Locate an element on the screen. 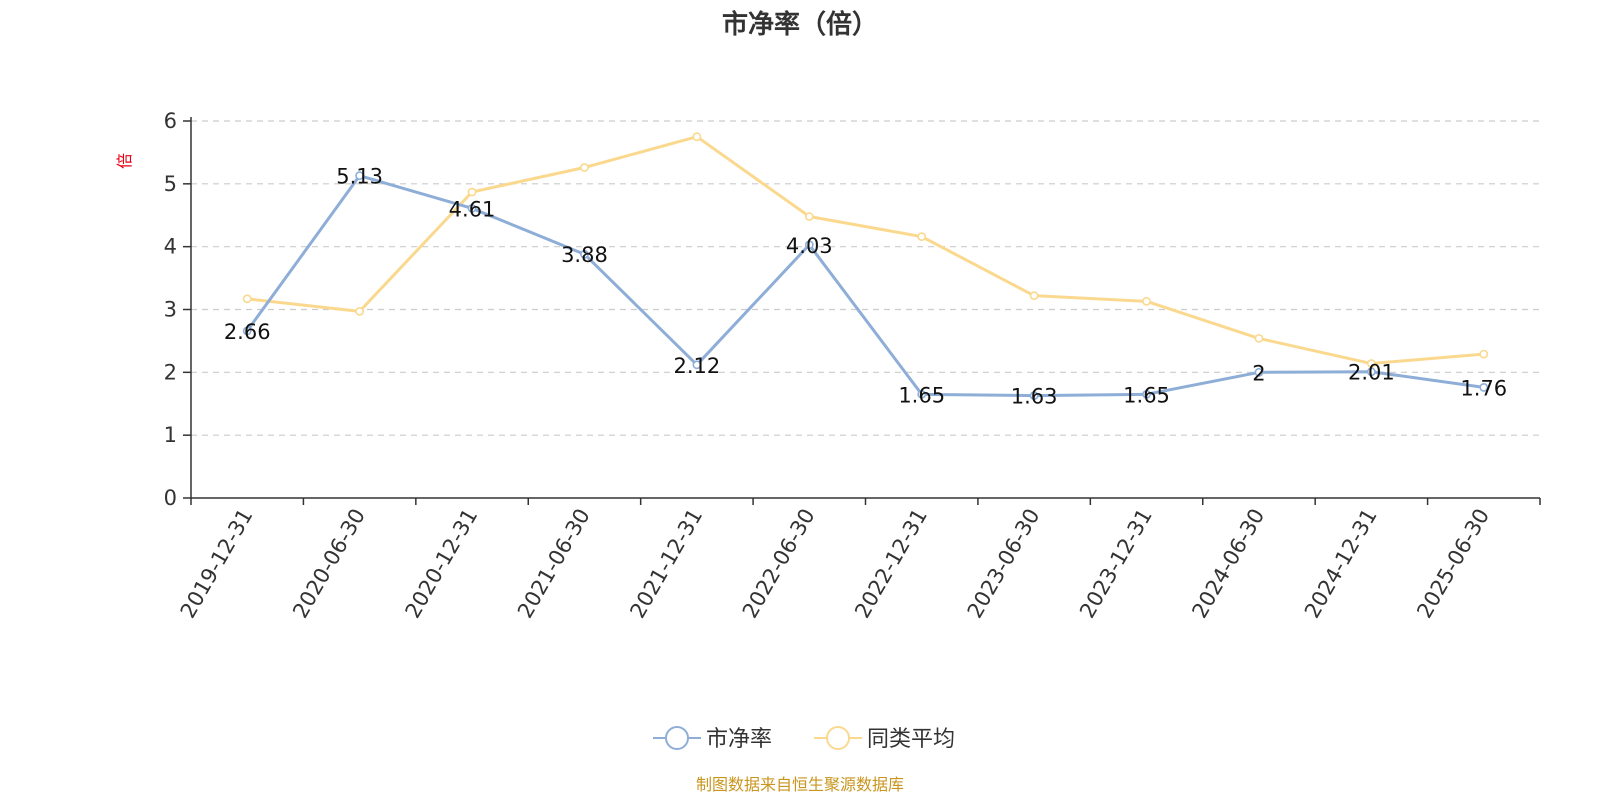 This screenshot has width=1600, height=800. data-label: 4.03 is located at coordinates (809, 246).